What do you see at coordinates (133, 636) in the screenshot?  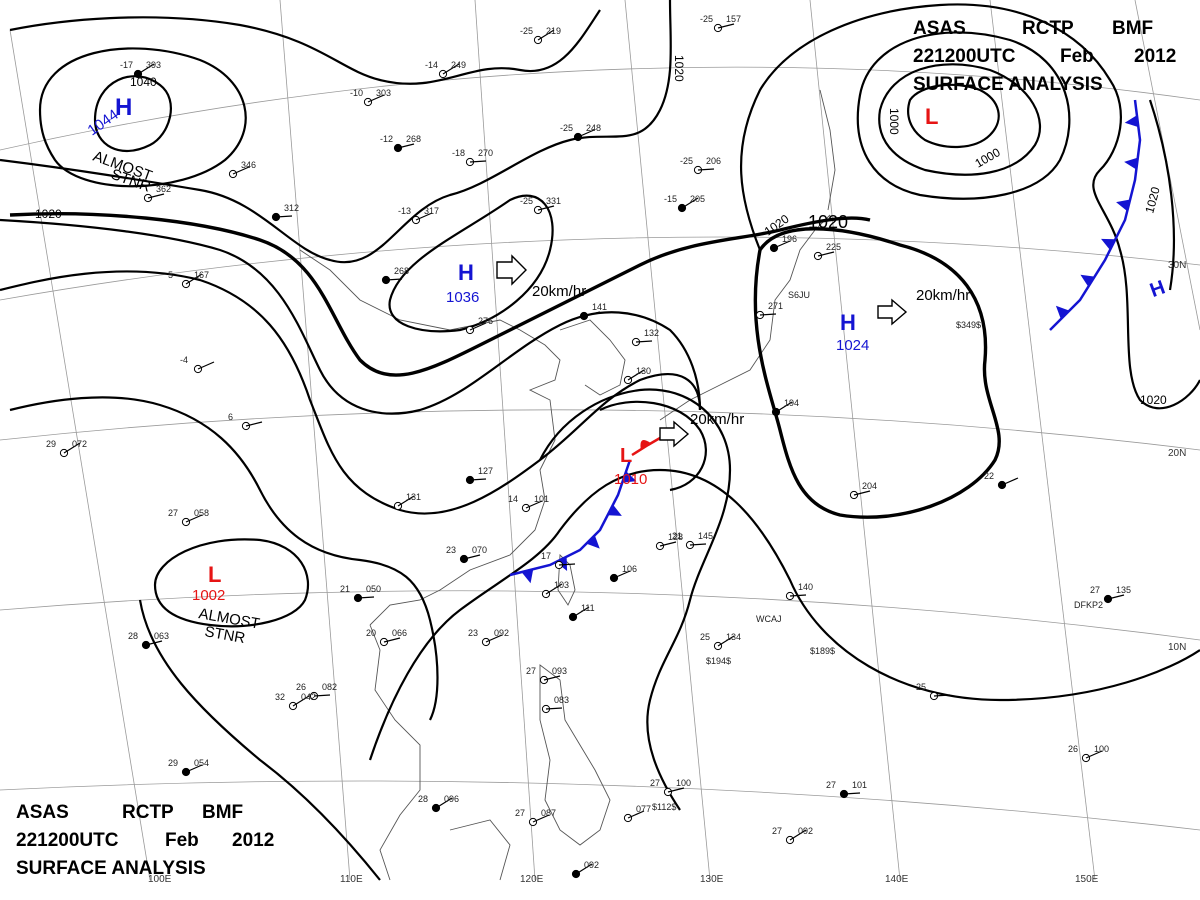 I see `station-temp: 28` at bounding box center [133, 636].